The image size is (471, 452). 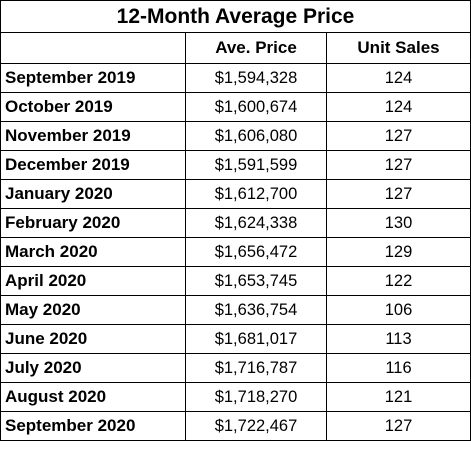 What do you see at coordinates (93, 397) in the screenshot?
I see `month-cell: August 2020` at bounding box center [93, 397].